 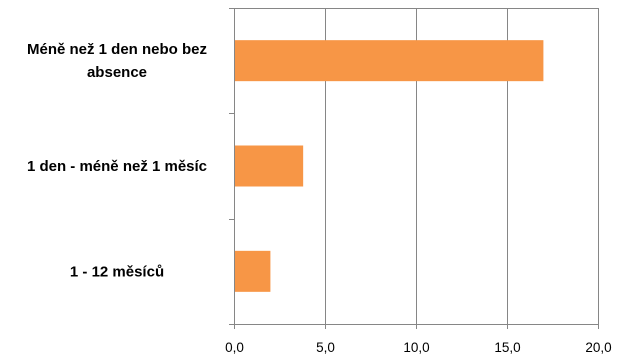 What do you see at coordinates (325, 347) in the screenshot?
I see `x-tick-label: 5,0` at bounding box center [325, 347].